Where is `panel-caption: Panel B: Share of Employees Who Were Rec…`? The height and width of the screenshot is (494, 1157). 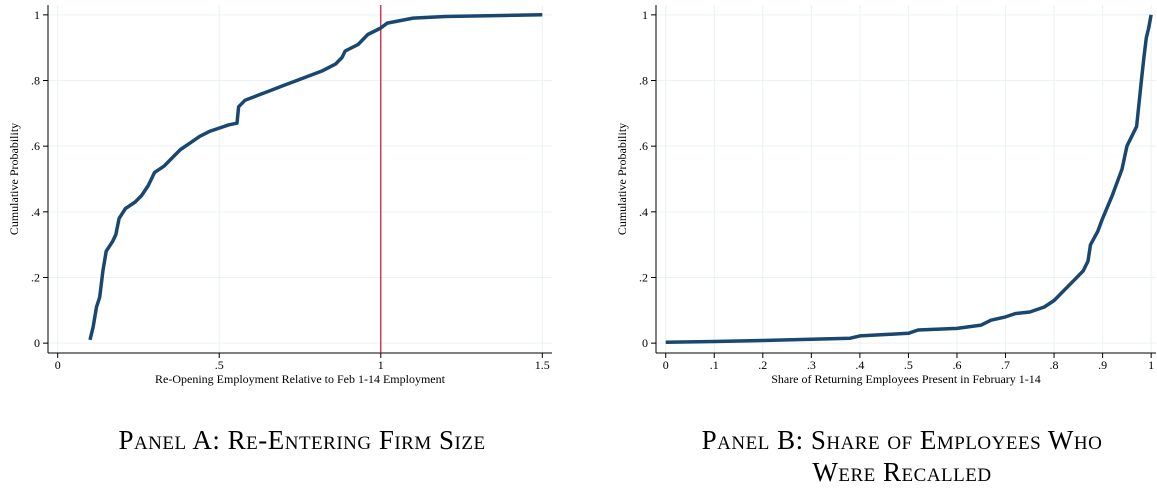
panel-caption: Panel B: Share of Employees Who Were Rec… is located at coordinates (902, 456).